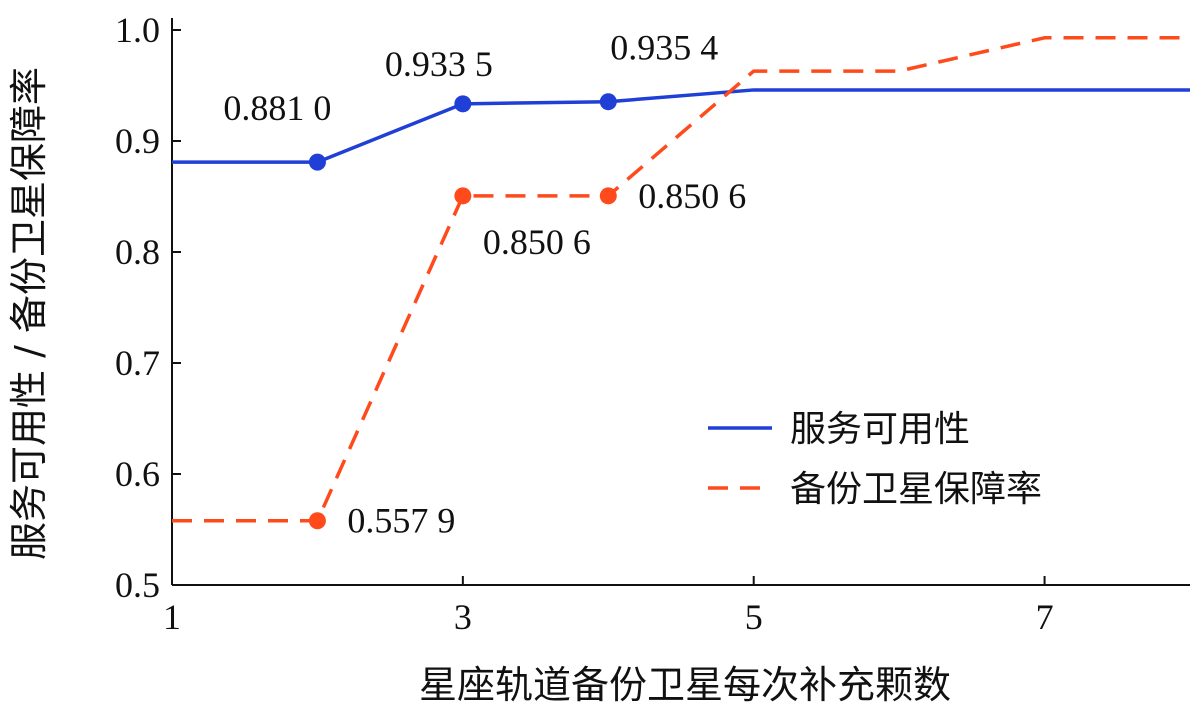 The width and height of the screenshot is (1200, 708). I want to click on data-label: 0.881 0, so click(277, 108).